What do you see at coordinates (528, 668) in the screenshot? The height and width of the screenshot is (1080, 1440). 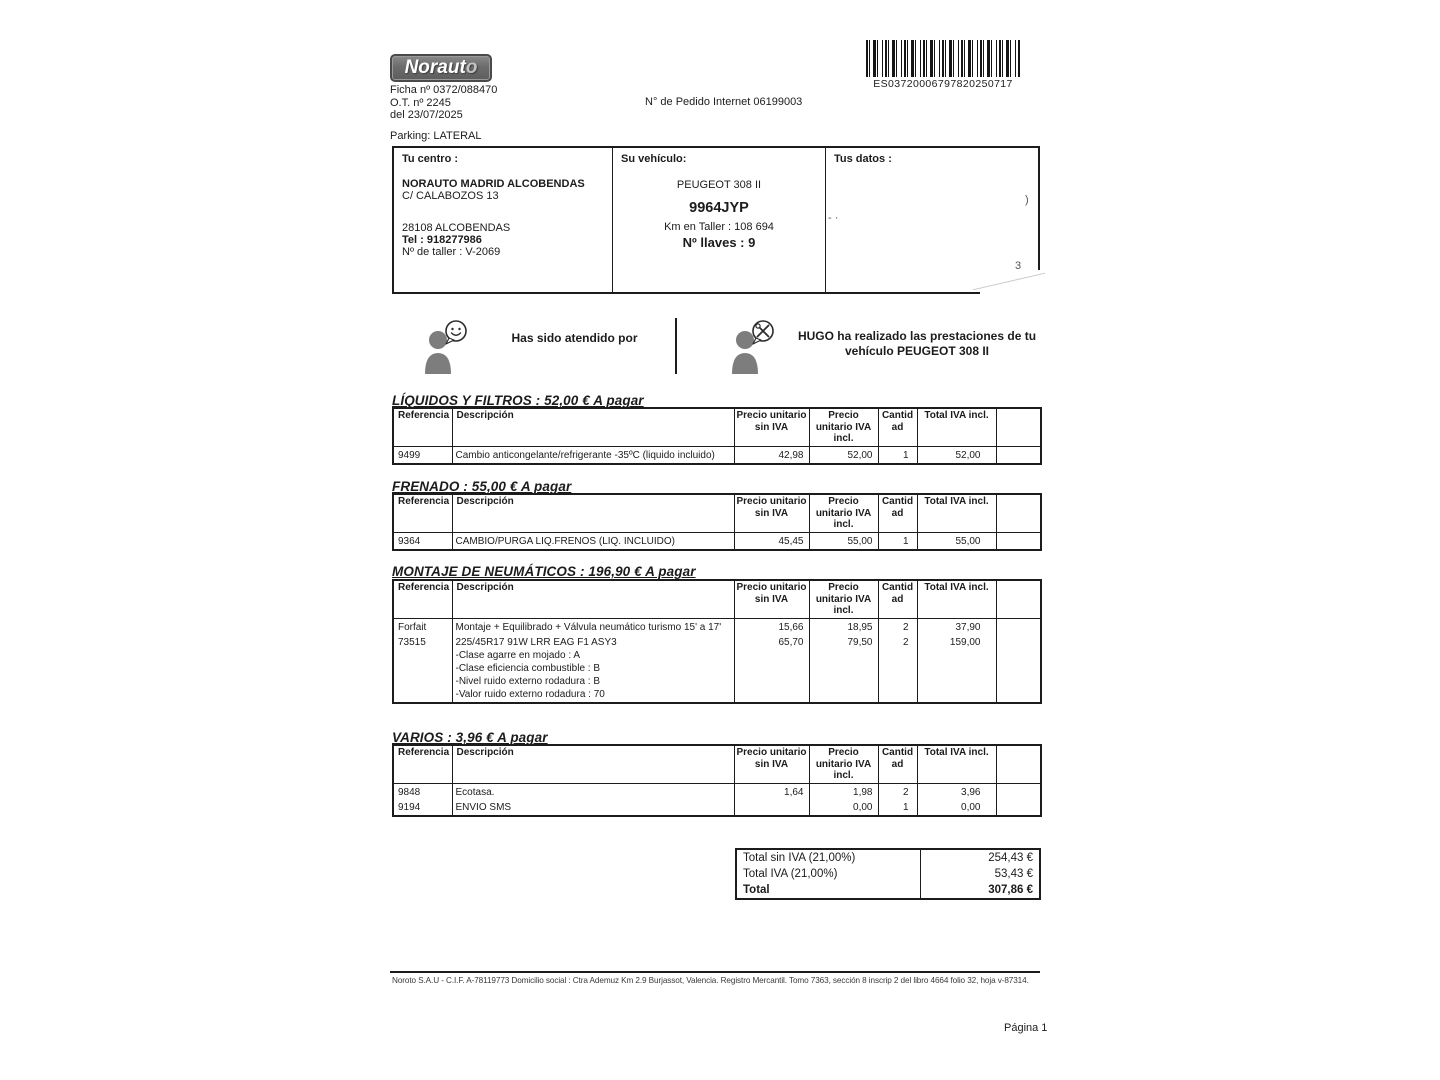 I see `description-line: -Clase eficiencia combustible : B` at bounding box center [528, 668].